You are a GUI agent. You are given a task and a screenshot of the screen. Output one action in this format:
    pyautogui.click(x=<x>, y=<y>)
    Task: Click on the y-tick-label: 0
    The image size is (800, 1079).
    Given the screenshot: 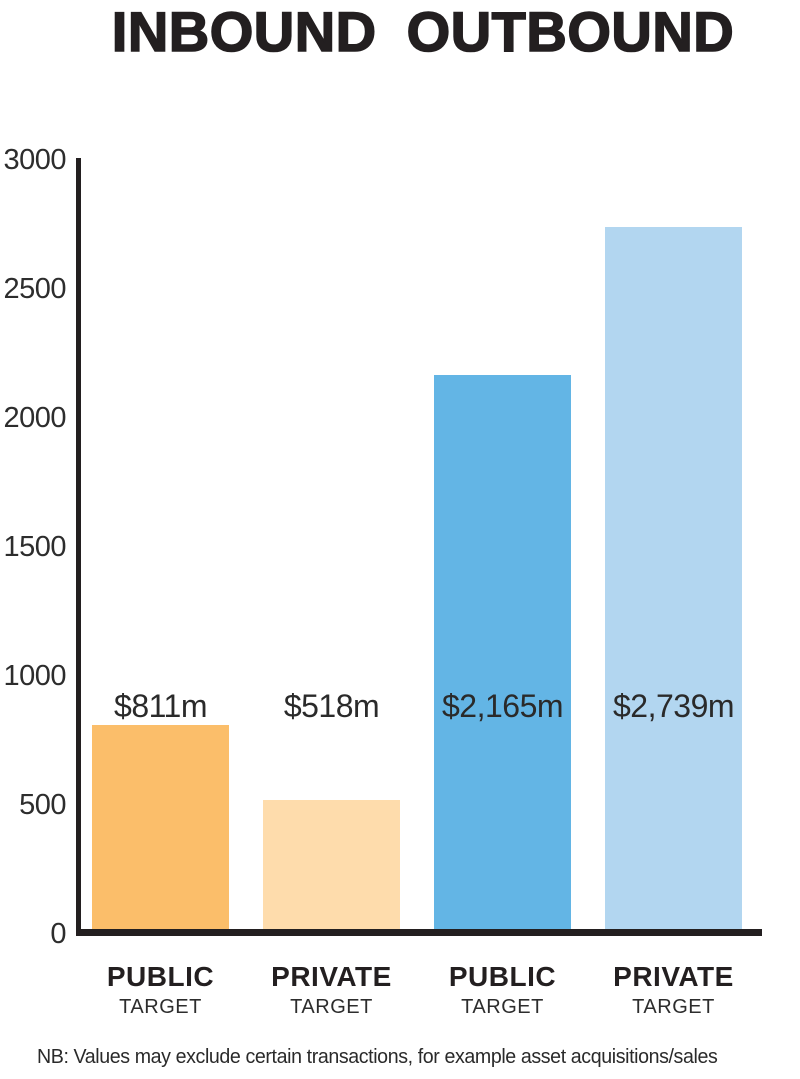 What is the action you would take?
    pyautogui.click(x=58, y=934)
    